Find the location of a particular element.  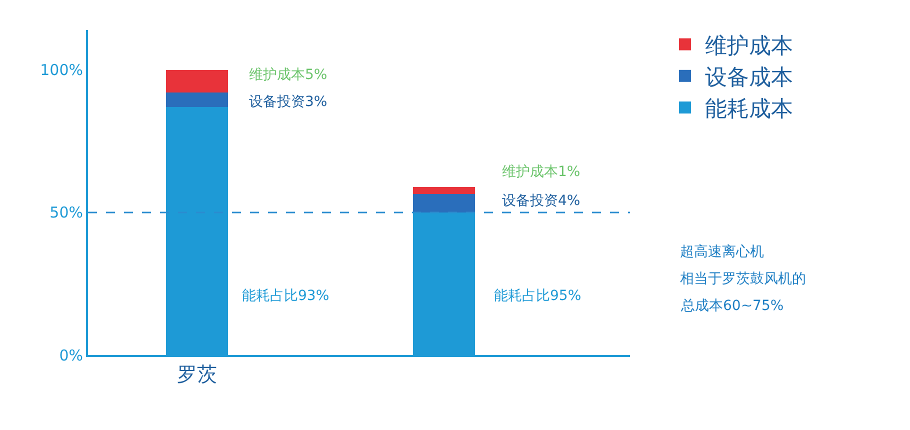

x-tick-label: 罗茨 is located at coordinates (196, 374).